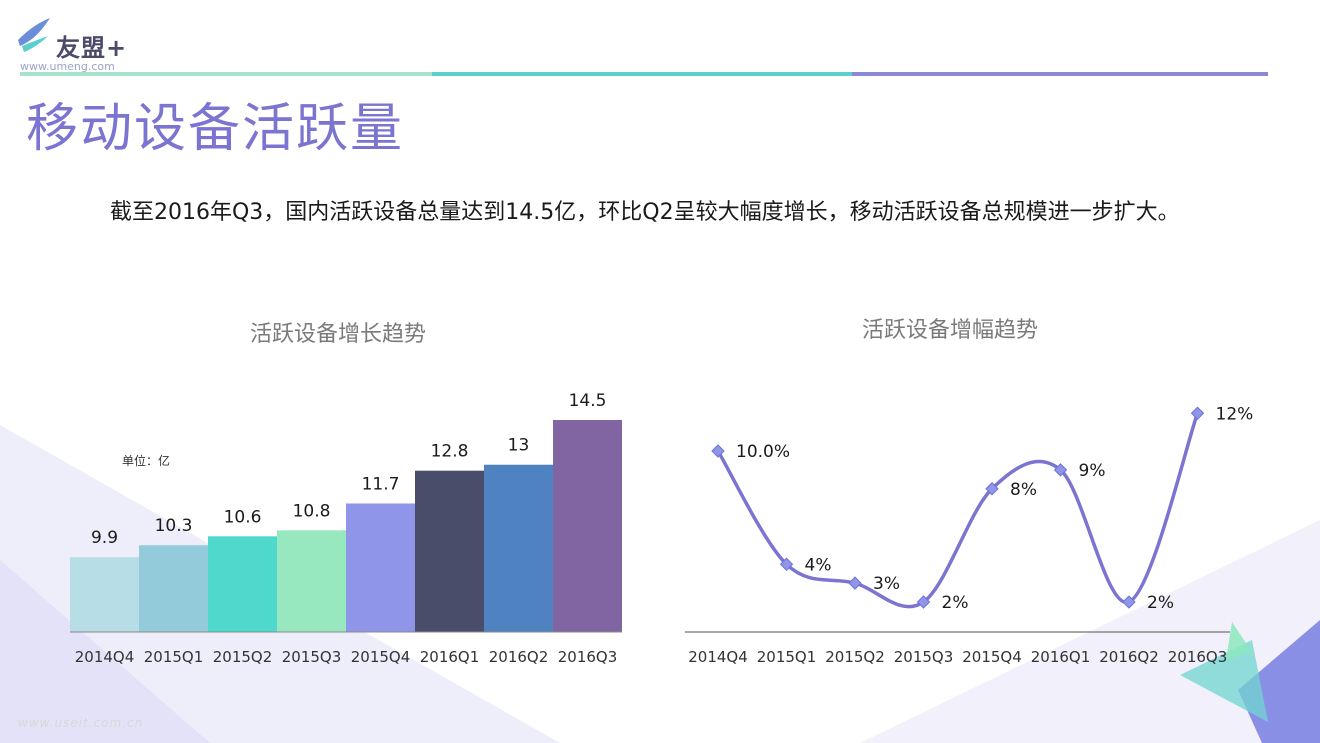 The height and width of the screenshot is (743, 1320). What do you see at coordinates (518, 548) in the screenshot?
I see `bar-2016Q2` at bounding box center [518, 548].